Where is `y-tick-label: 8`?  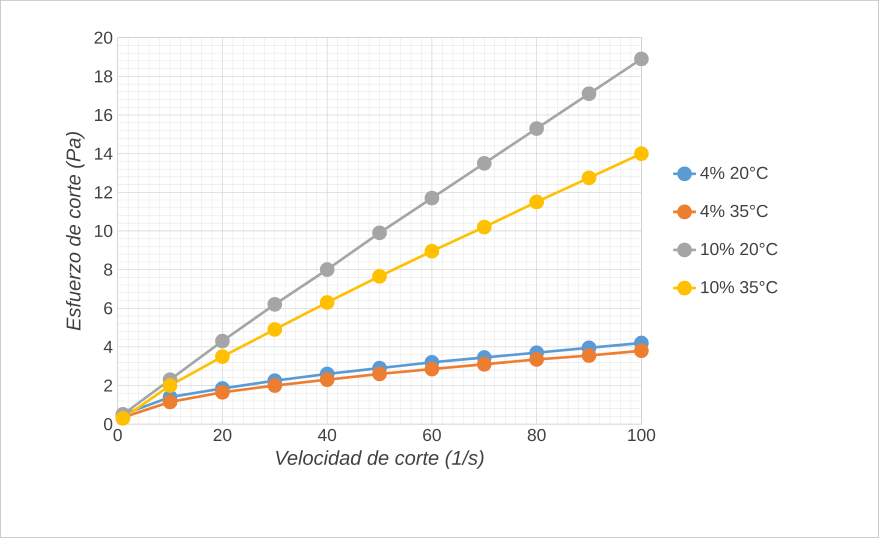
y-tick-label: 8 is located at coordinates (108, 270).